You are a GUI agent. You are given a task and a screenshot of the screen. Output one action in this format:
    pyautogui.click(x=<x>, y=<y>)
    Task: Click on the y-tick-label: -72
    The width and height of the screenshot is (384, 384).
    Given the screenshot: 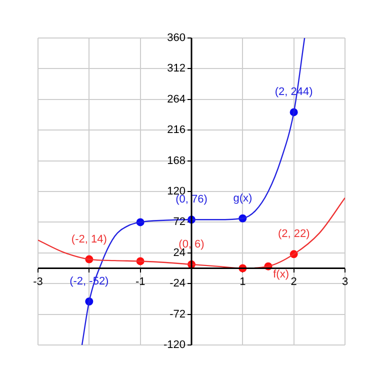 What is the action you would take?
    pyautogui.click(x=178, y=314)
    